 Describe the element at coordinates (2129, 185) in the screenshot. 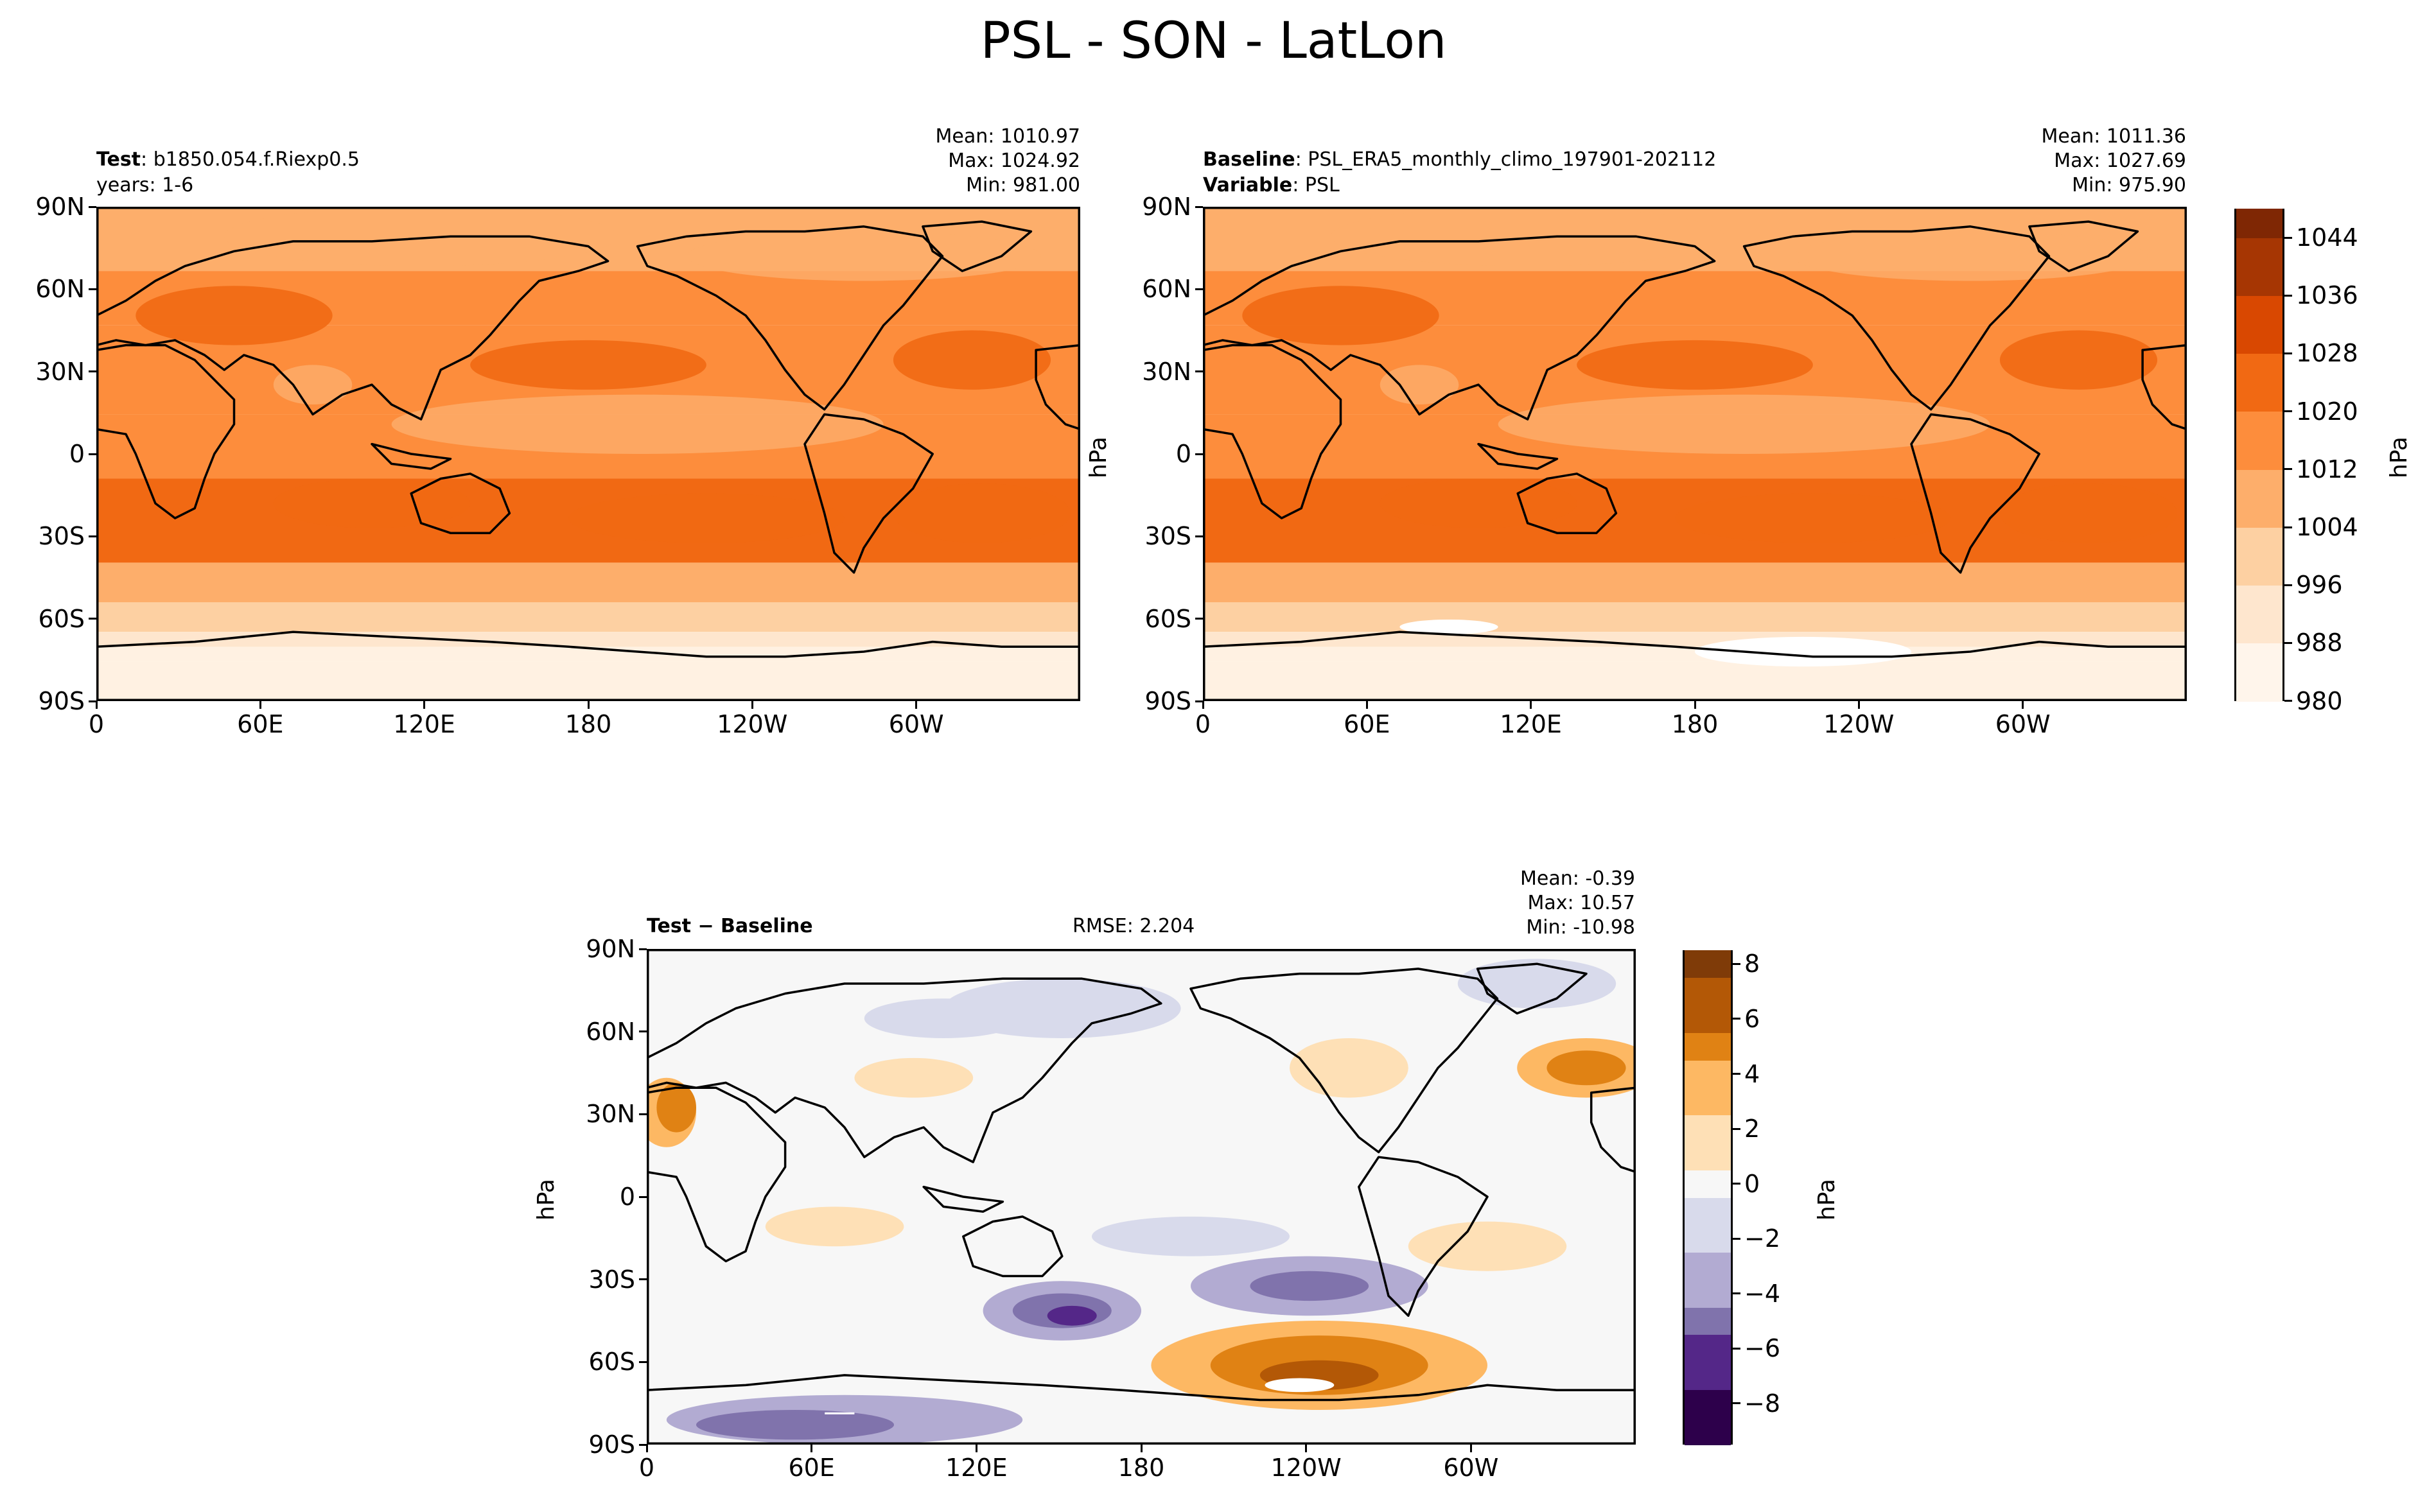

I see `baseline-min: Min: 975.90` at that location.